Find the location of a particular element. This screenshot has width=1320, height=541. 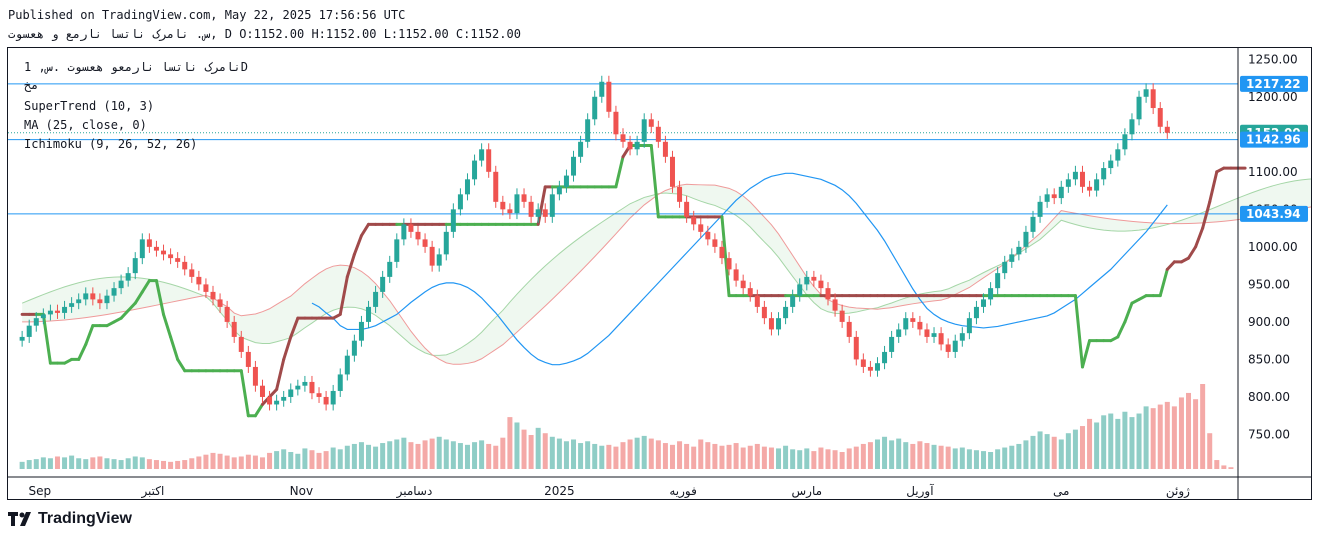

price-badge-label: 1217.22 is located at coordinates (1273, 84).